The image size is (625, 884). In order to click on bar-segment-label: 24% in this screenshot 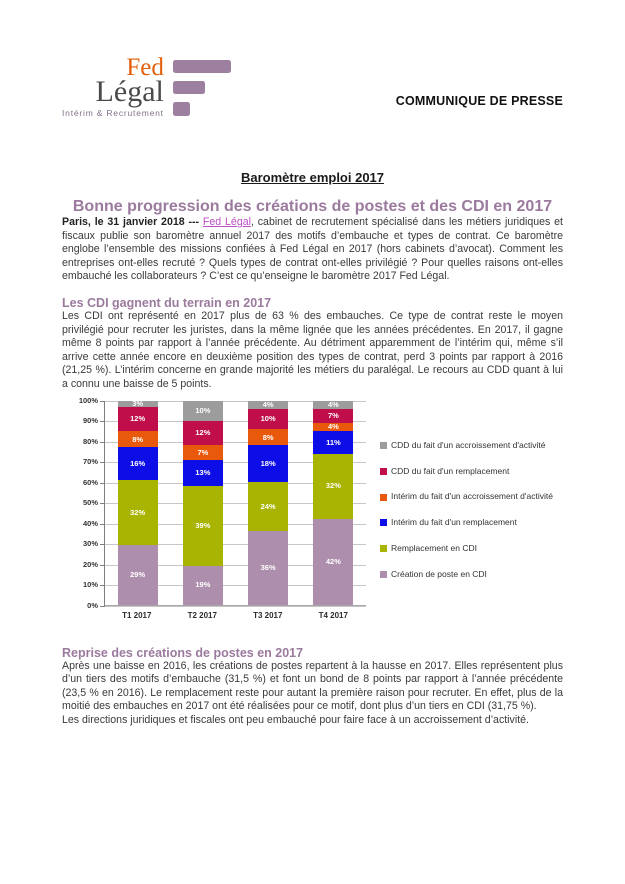, I will do `click(268, 506)`.